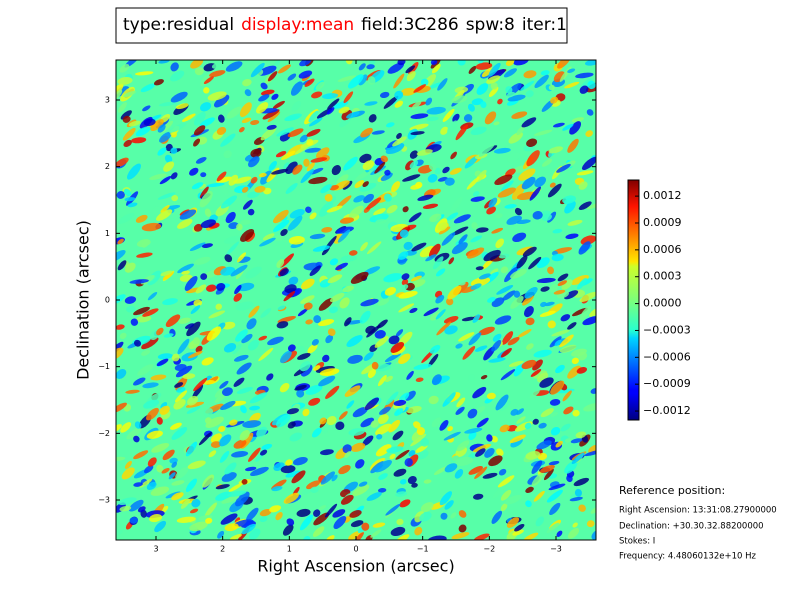 This screenshot has height=600, width=800. What do you see at coordinates (289, 549) in the screenshot?
I see `x-tick-label: 1` at bounding box center [289, 549].